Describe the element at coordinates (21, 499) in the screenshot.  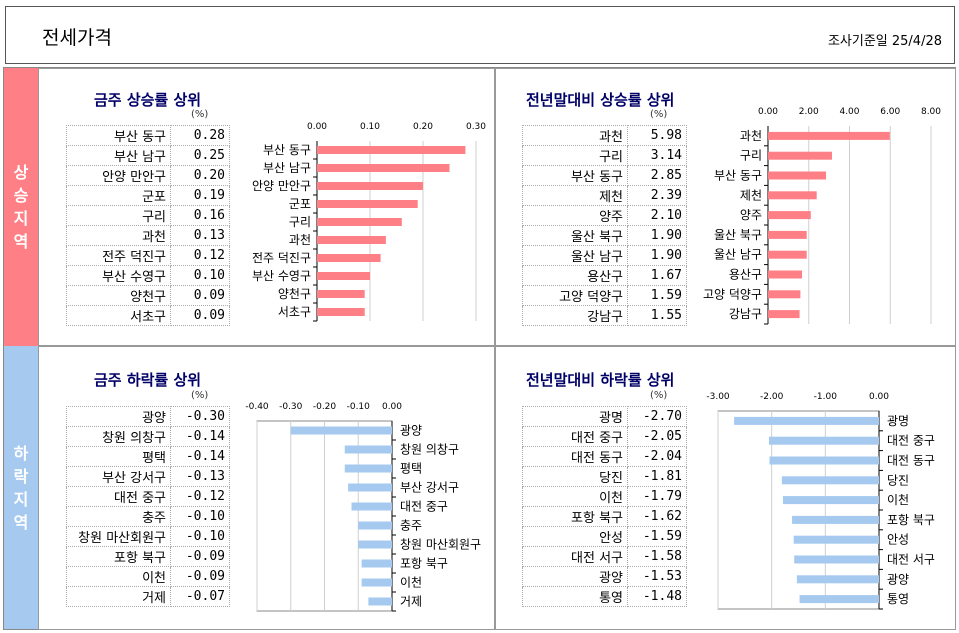
I see `side-char: 지` at that location.